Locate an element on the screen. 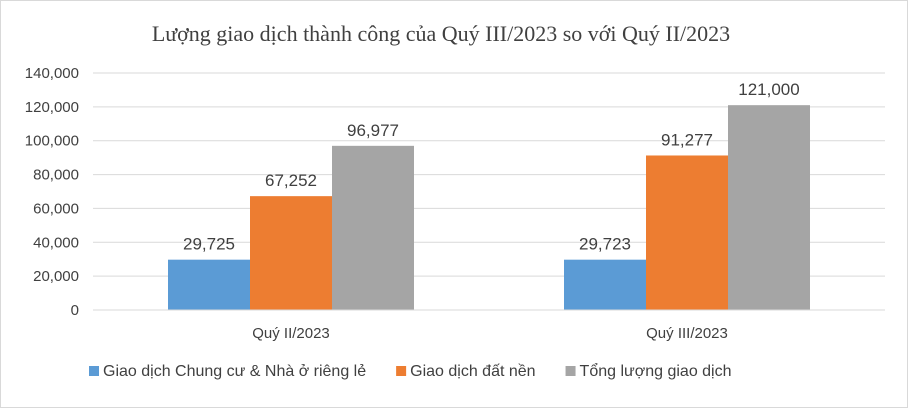  y-tick-label: 120,000 is located at coordinates (52, 107).